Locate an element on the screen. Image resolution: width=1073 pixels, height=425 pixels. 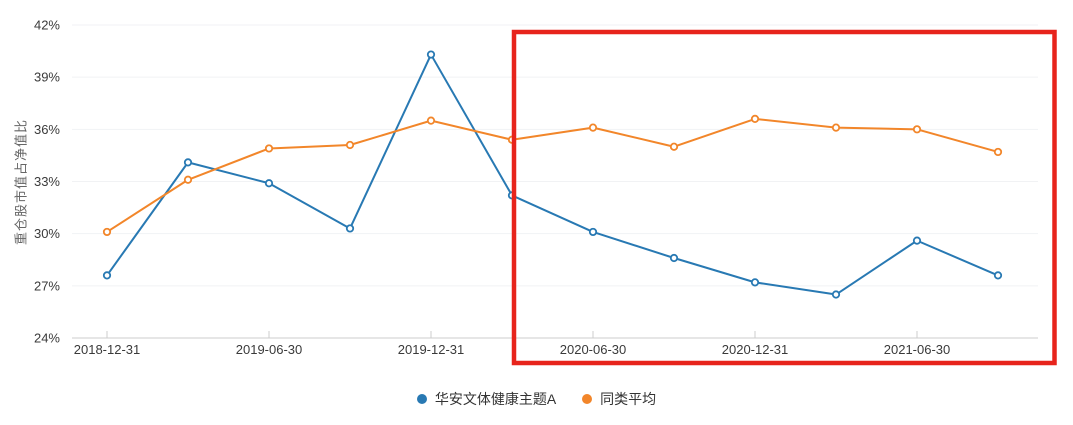
y-tick-label: 27% is located at coordinates (47, 285).